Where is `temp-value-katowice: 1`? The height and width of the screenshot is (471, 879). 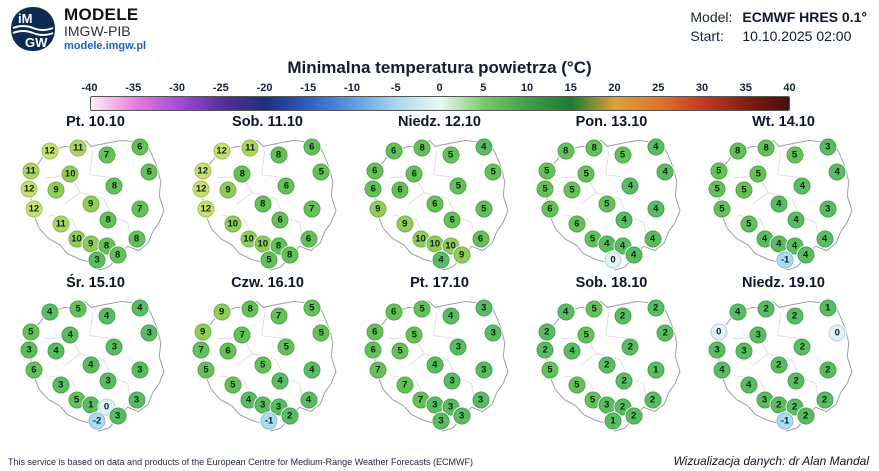
temp-value-katowice: 1 is located at coordinates (91, 405).